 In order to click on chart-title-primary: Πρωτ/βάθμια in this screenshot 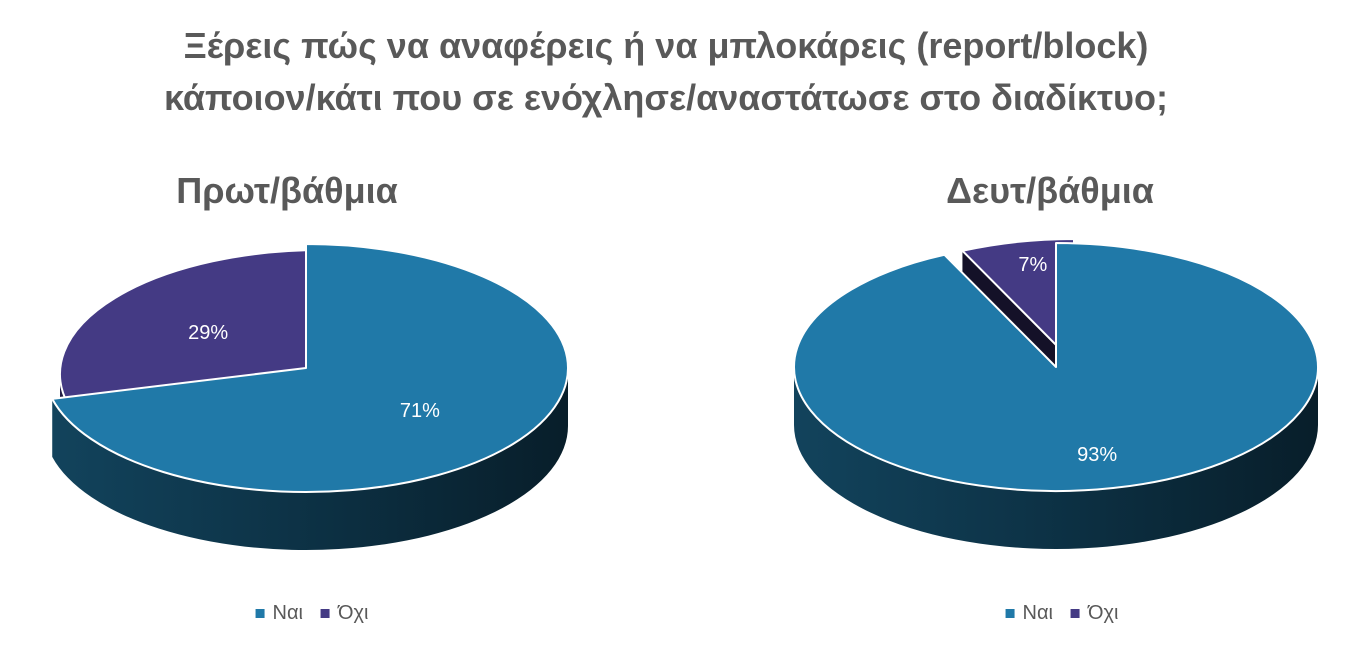, I will do `click(287, 190)`.